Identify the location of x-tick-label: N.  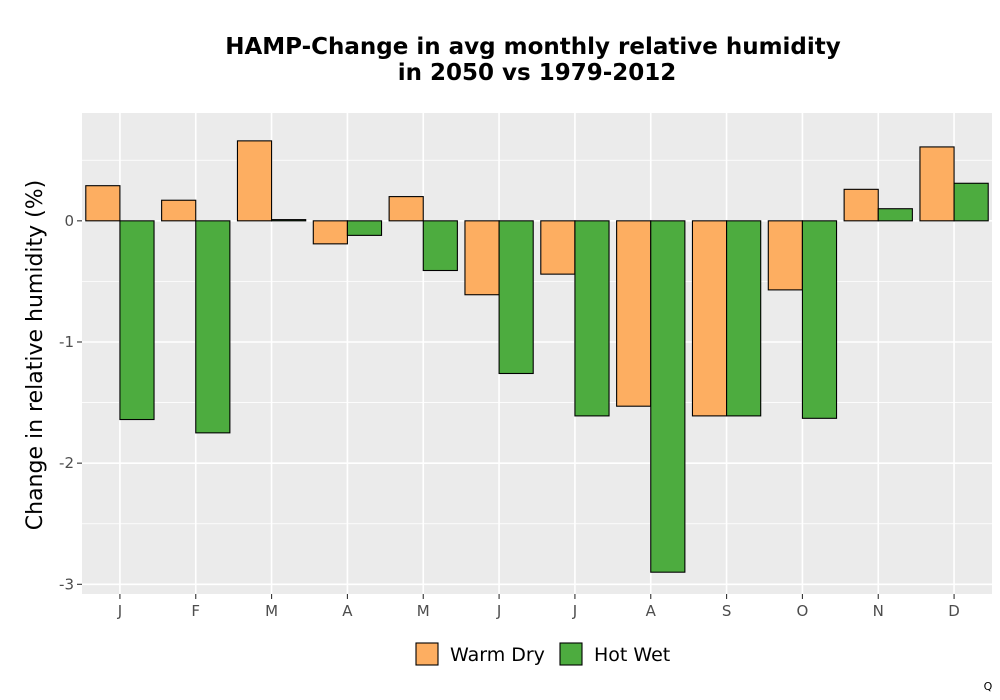
(878, 611).